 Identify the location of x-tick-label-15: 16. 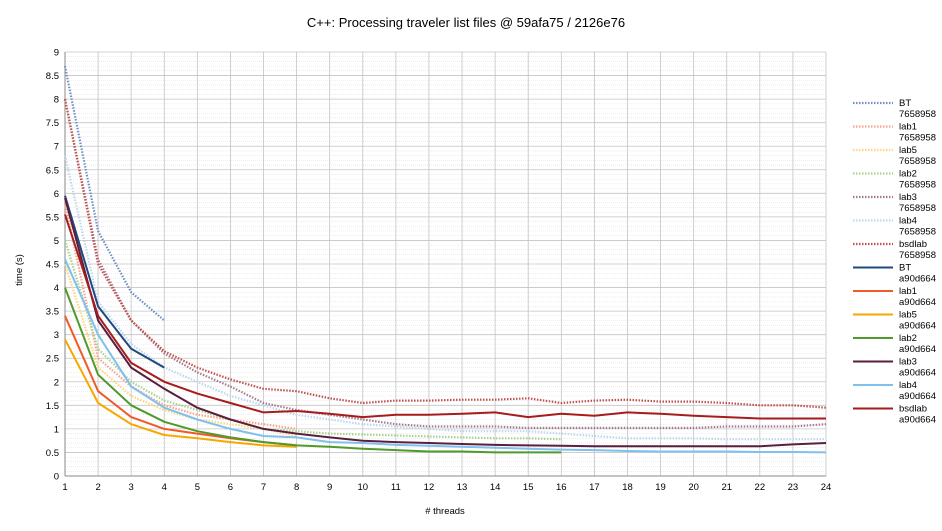
(561, 487).